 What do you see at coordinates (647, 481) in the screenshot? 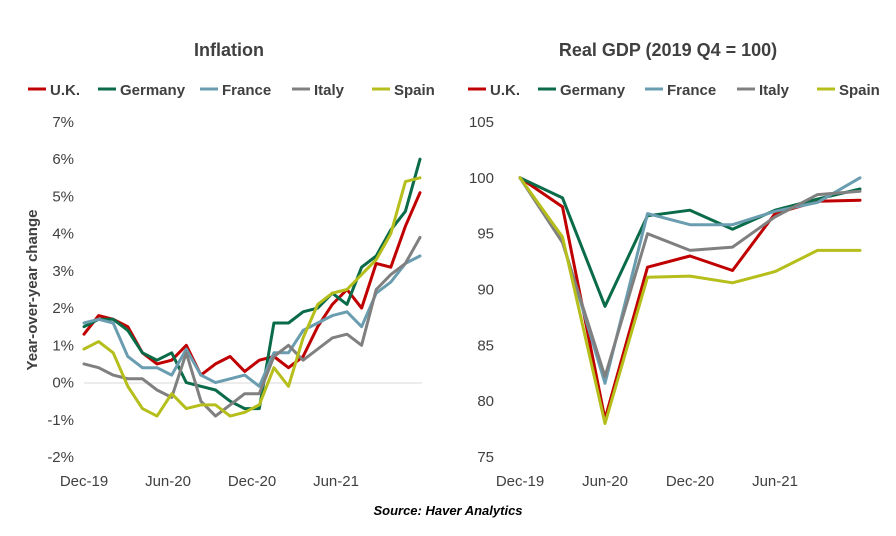
I see `gdp-x-ticks: Dec-19 Jun-20 Dec-20 Jun-21` at bounding box center [647, 481].